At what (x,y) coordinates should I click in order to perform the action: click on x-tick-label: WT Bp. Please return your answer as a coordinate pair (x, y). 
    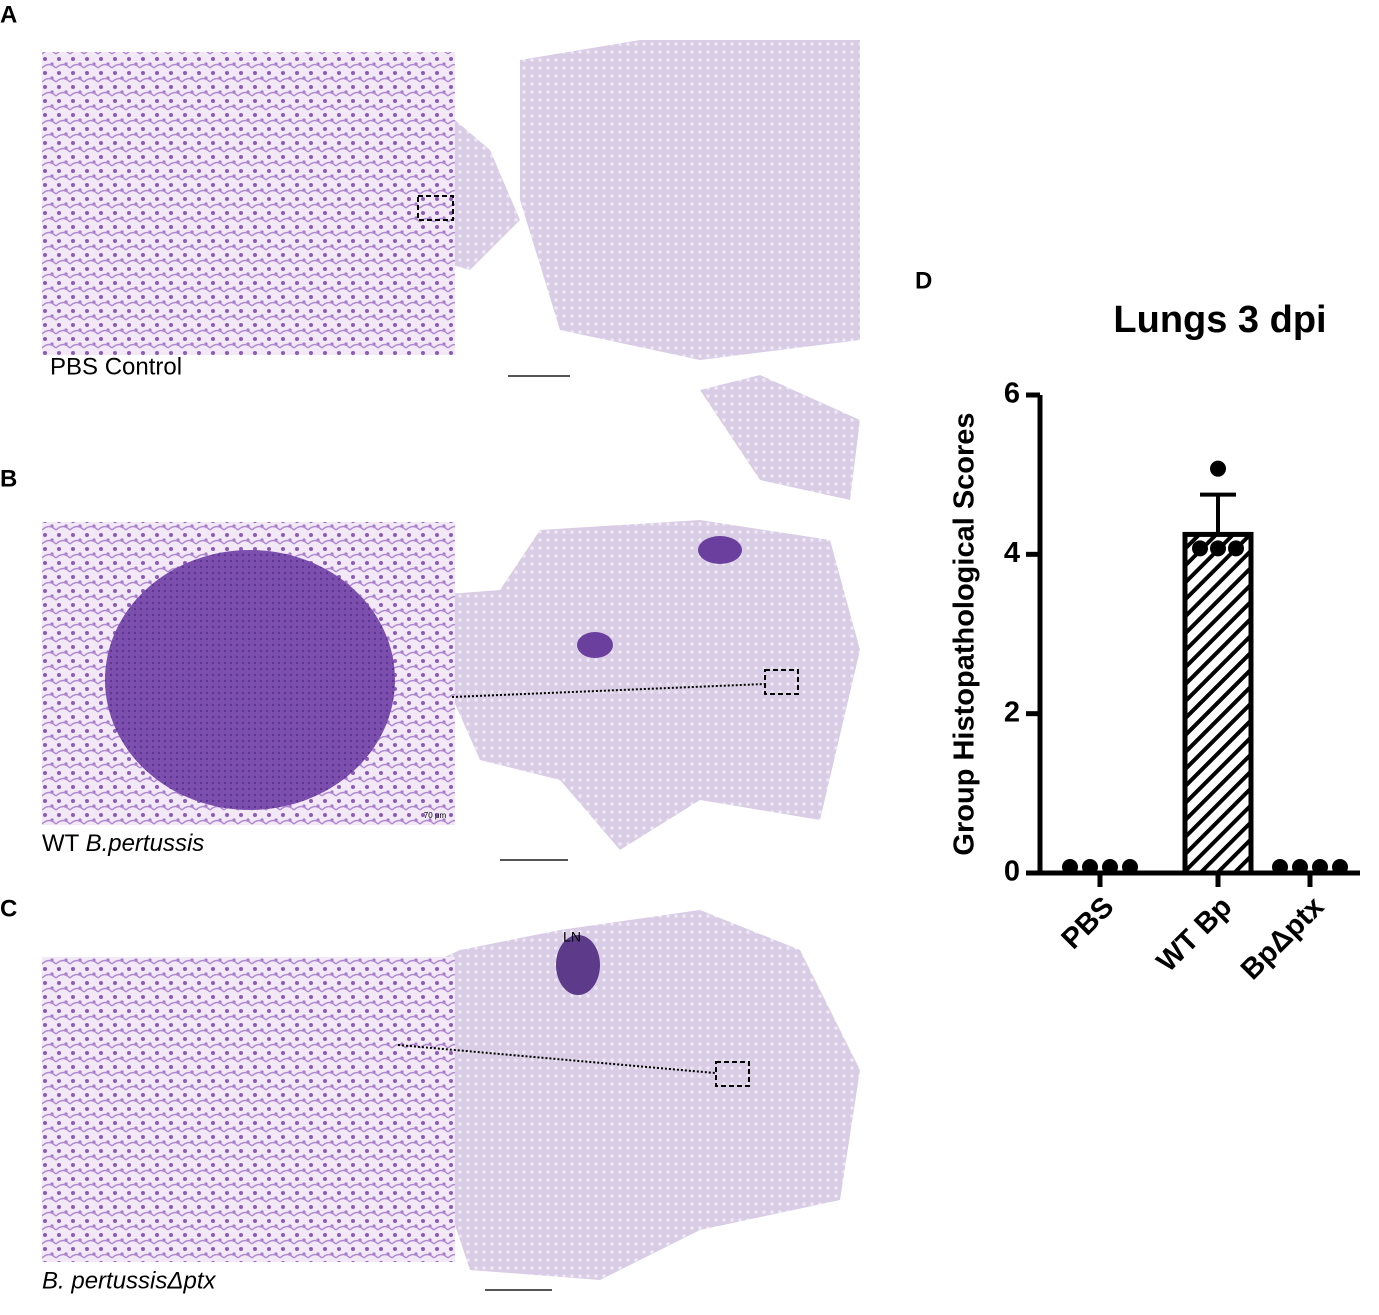
    Looking at the image, I should click on (1195, 935).